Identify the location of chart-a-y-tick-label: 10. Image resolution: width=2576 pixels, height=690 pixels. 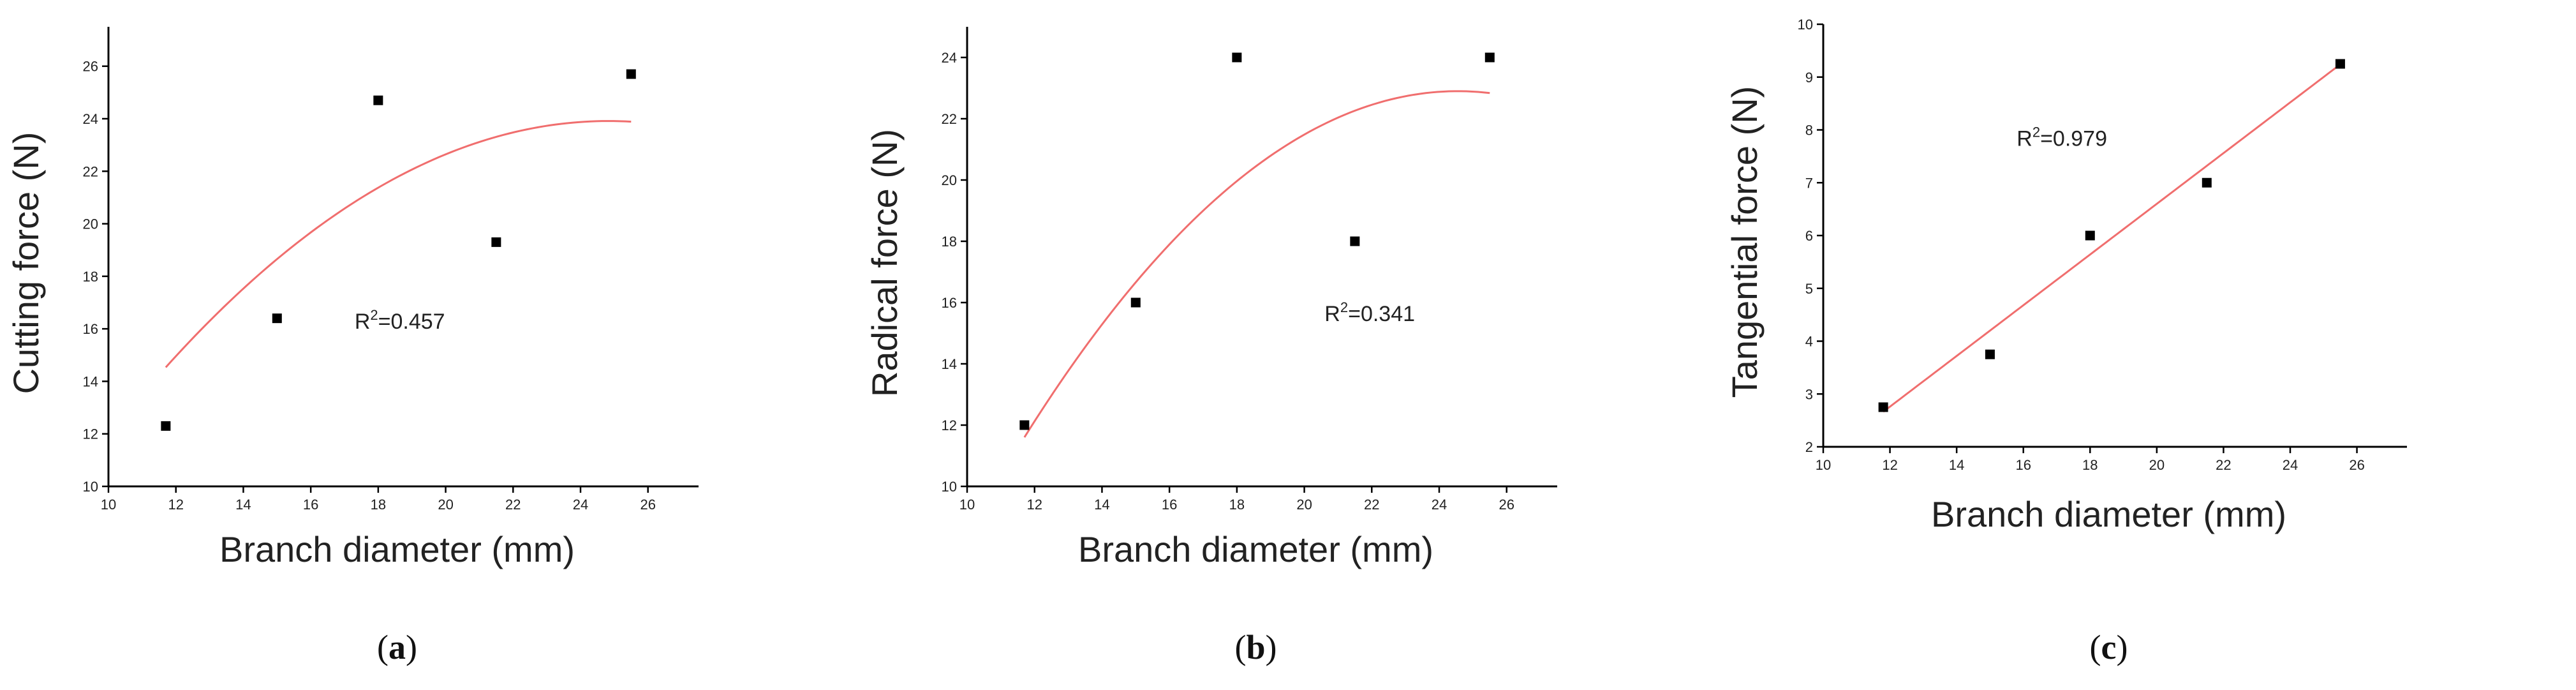
(90, 487).